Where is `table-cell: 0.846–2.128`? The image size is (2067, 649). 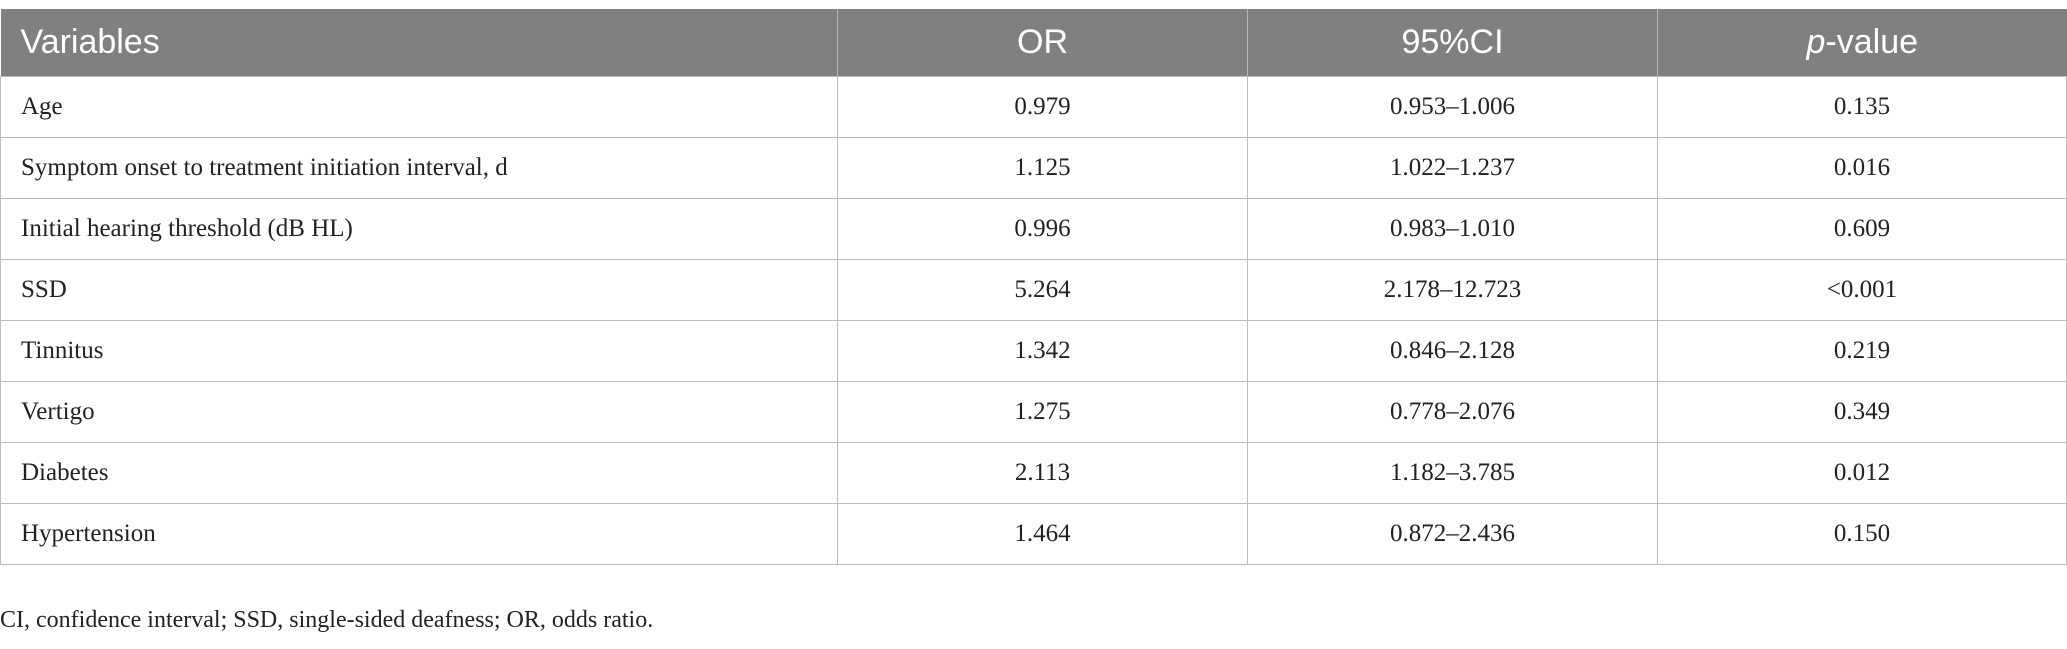
table-cell: 0.846–2.128 is located at coordinates (1452, 351).